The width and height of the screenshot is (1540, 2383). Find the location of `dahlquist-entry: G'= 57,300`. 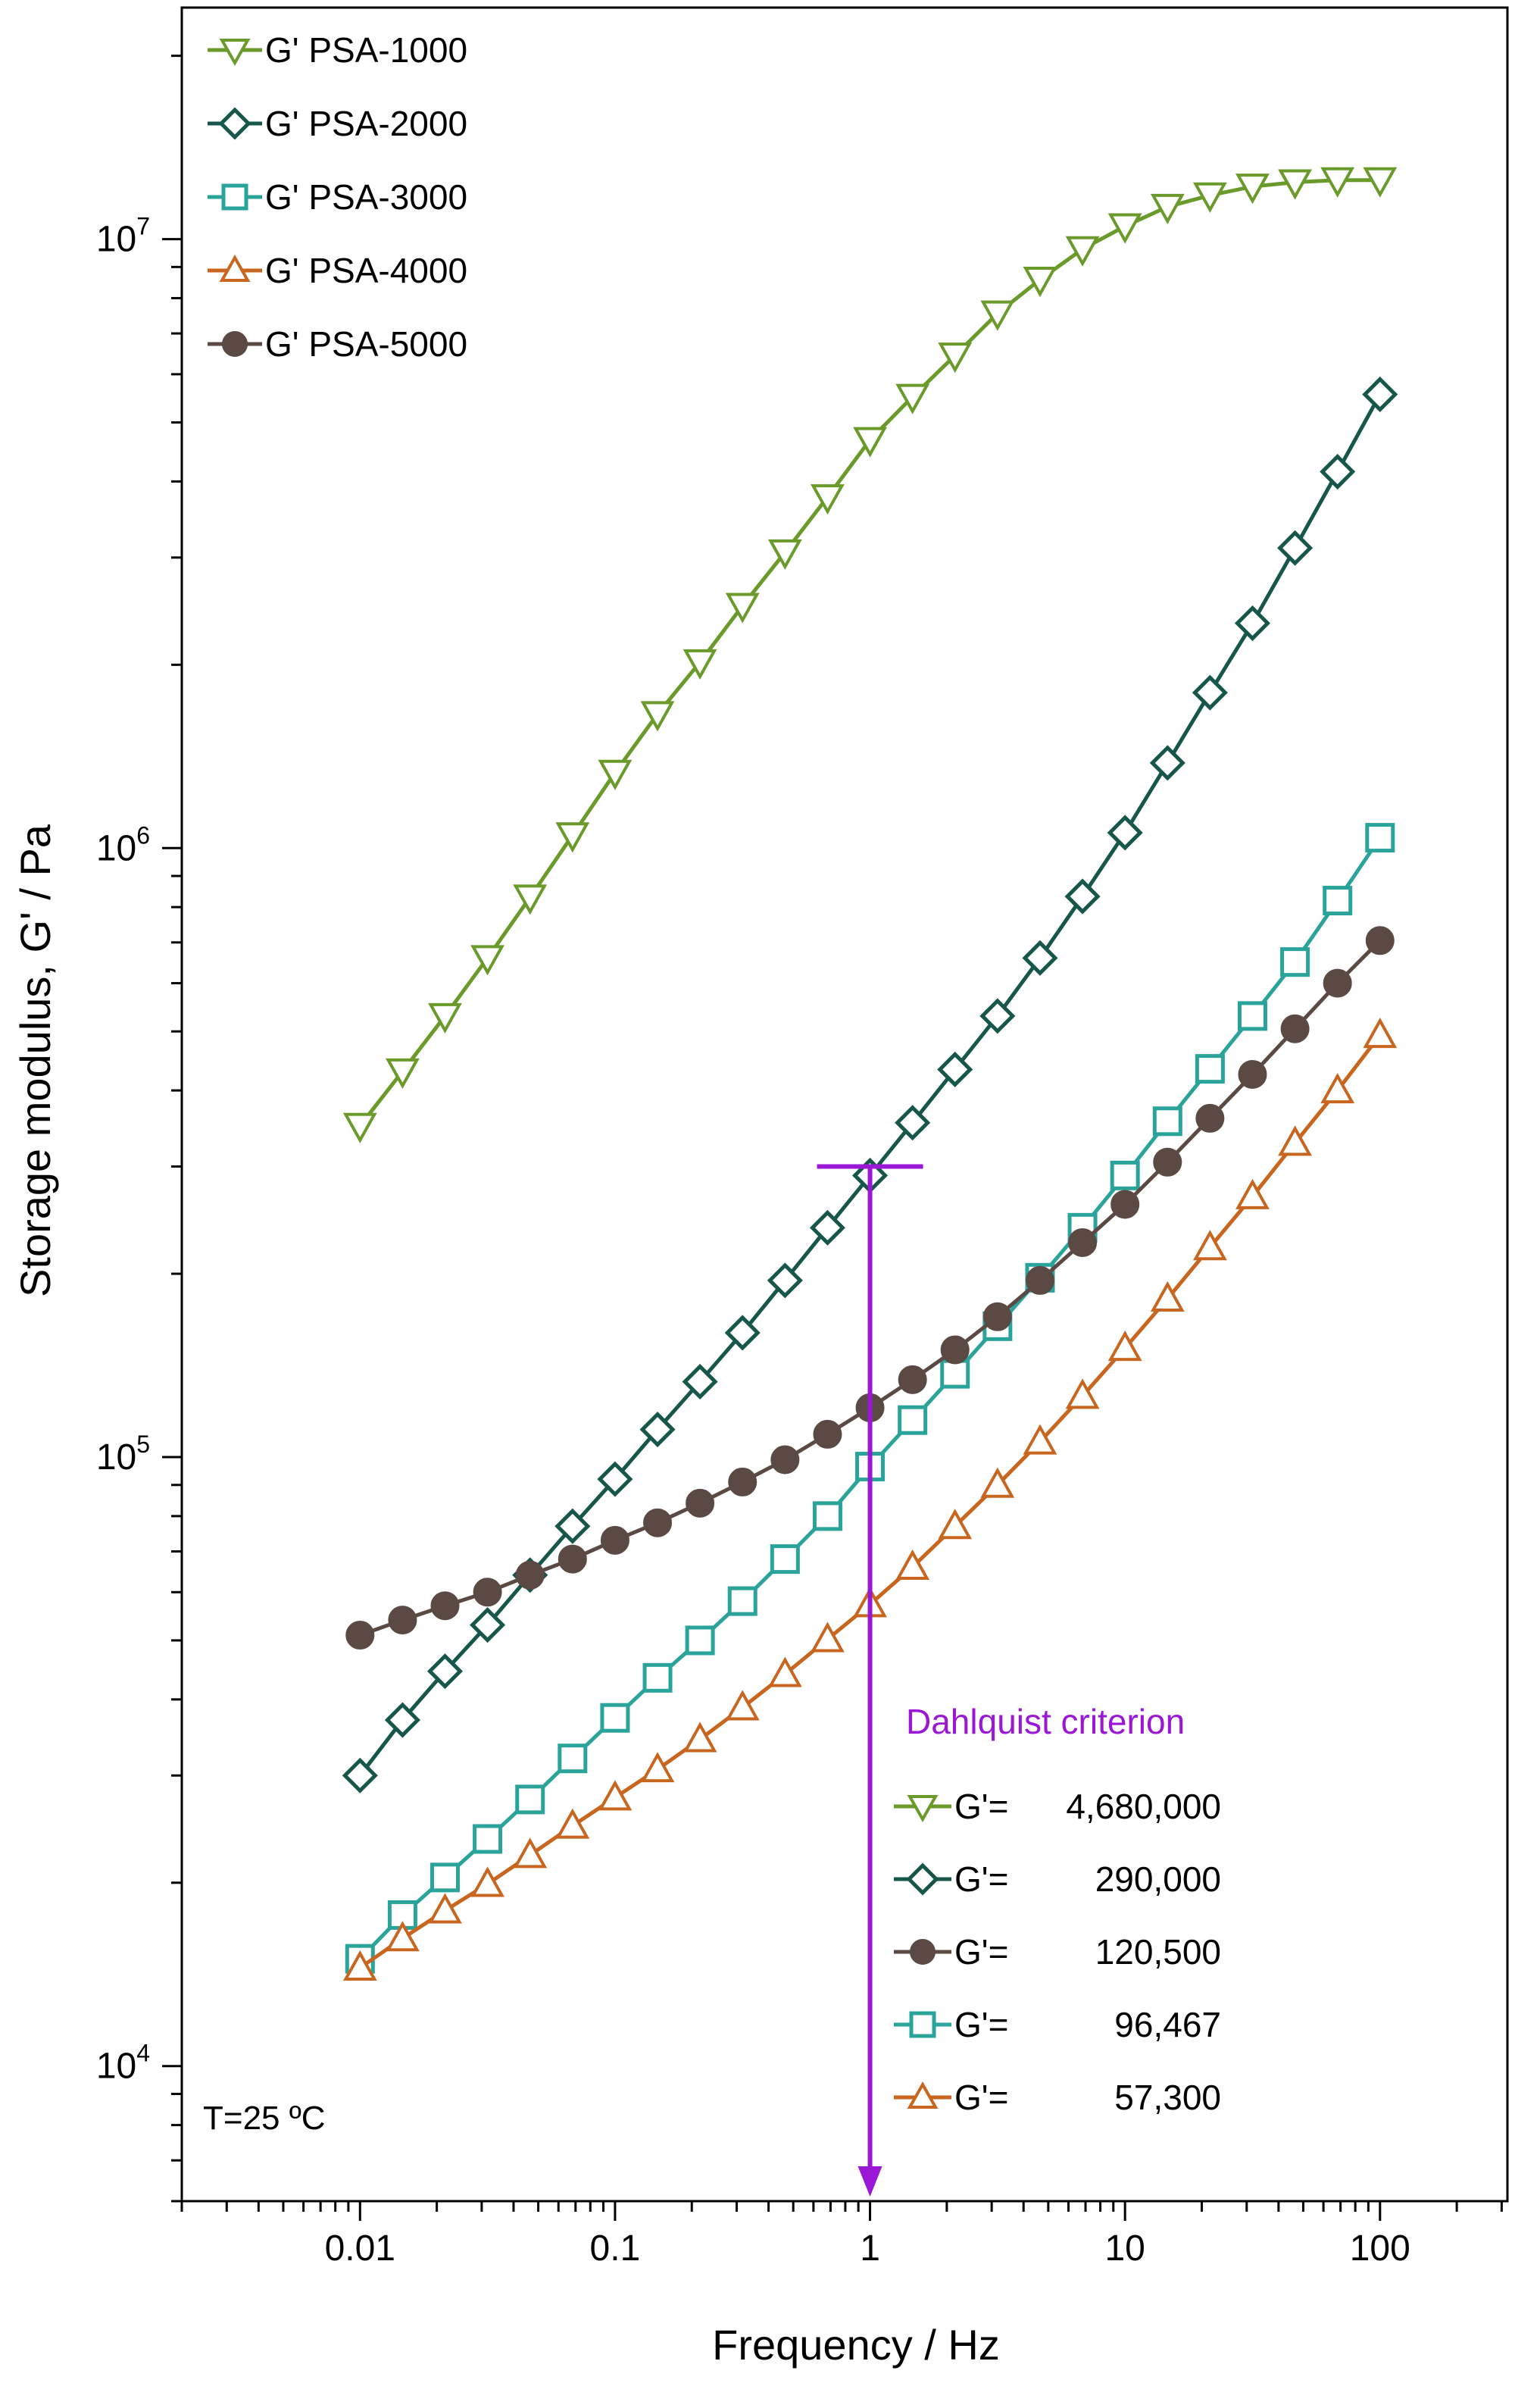

dahlquist-entry: G'= 57,300 is located at coordinates (1057, 2097).